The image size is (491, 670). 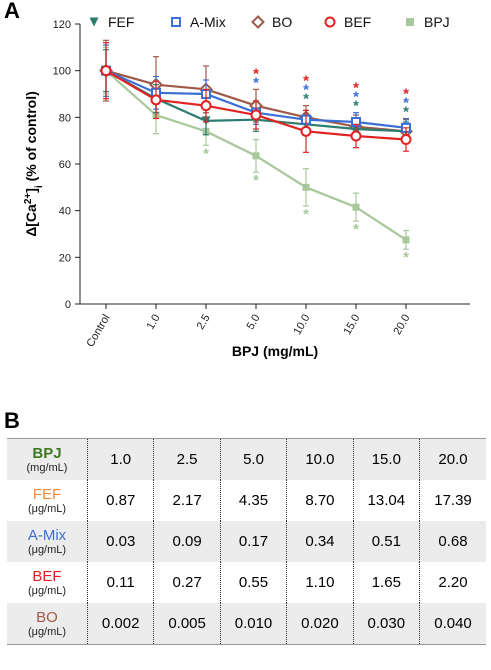 I want to click on table-cell: 0.17, so click(x=253, y=541).